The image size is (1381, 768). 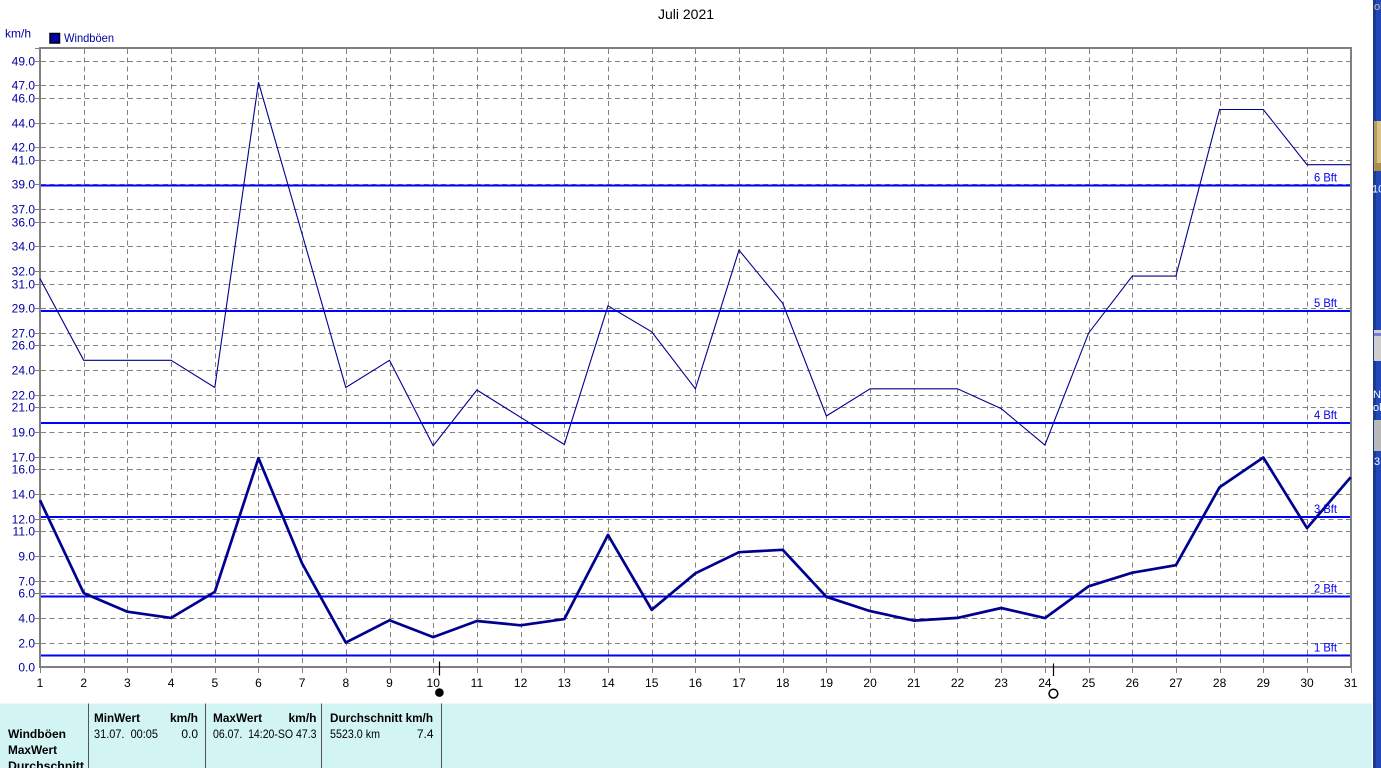 What do you see at coordinates (24, 346) in the screenshot?
I see `svg-text: 26.0` at bounding box center [24, 346].